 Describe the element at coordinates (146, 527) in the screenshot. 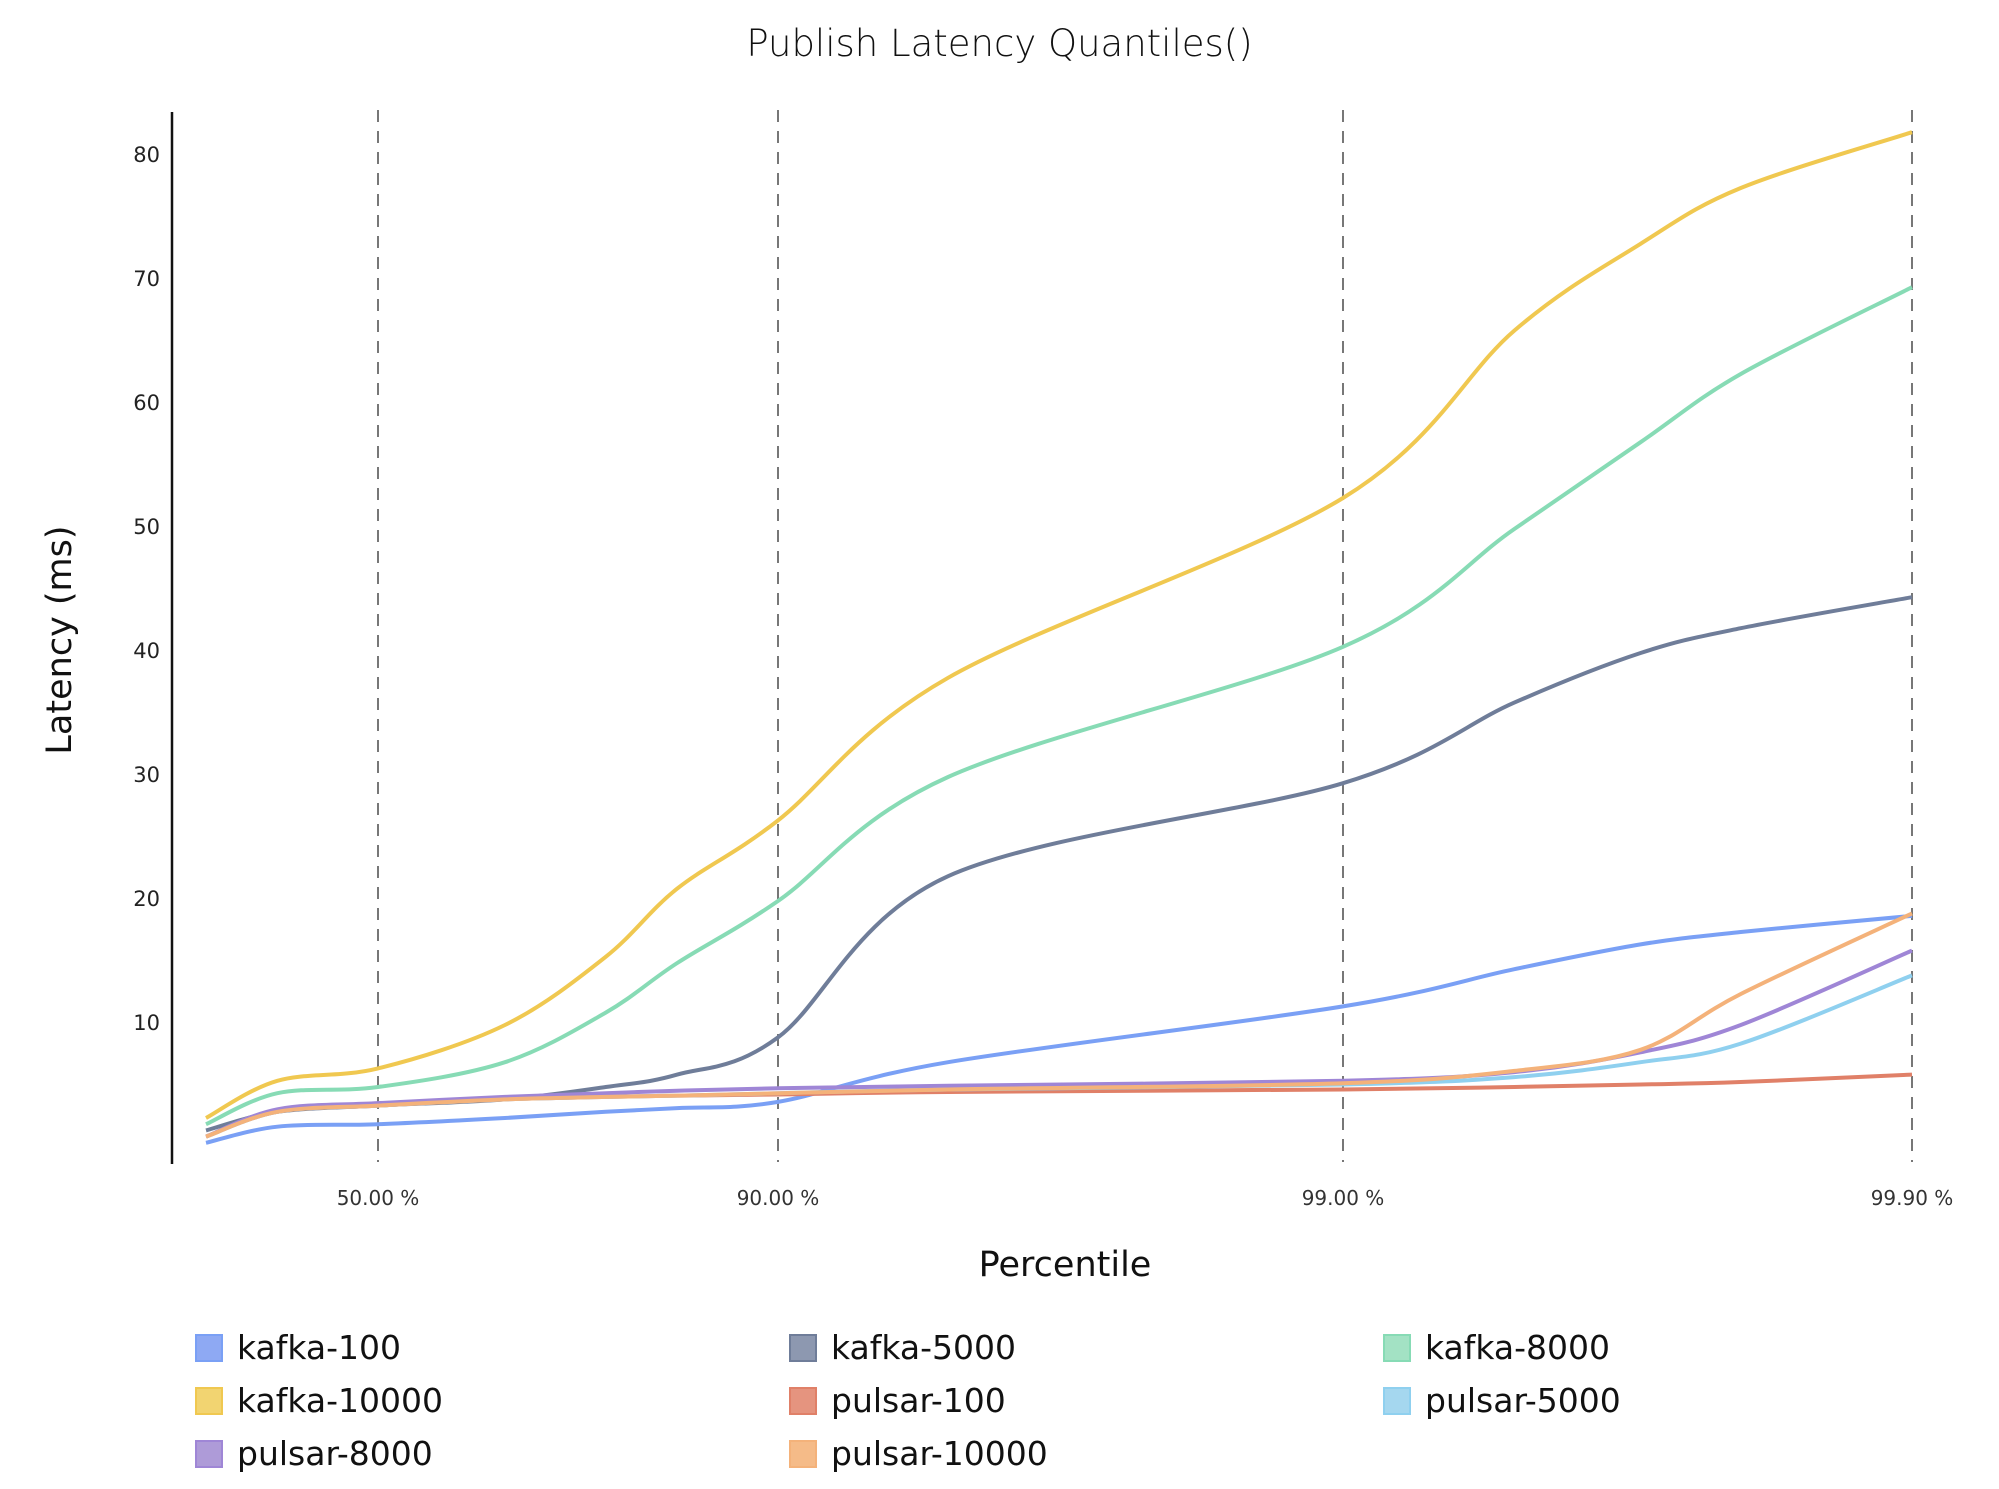

I see `y-tick-label: 50` at that location.